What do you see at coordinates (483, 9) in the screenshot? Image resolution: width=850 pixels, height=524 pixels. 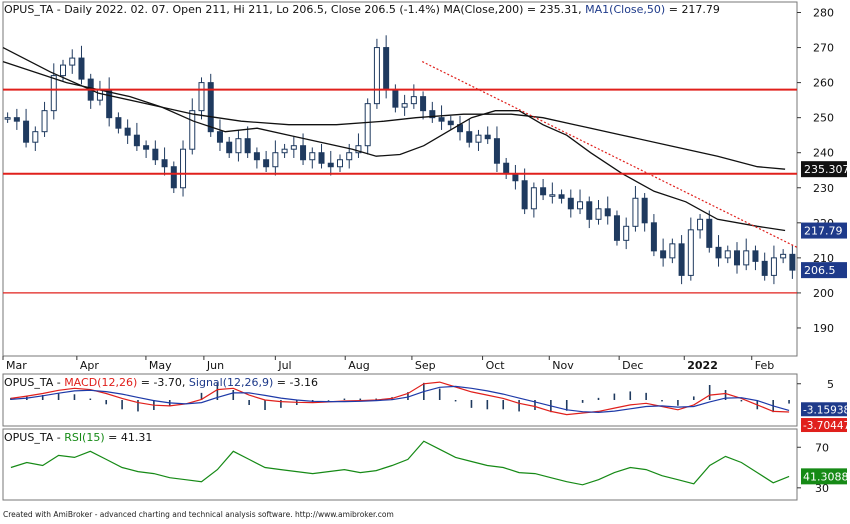 I see `ma200-label: MA(Close,200)` at bounding box center [483, 9].